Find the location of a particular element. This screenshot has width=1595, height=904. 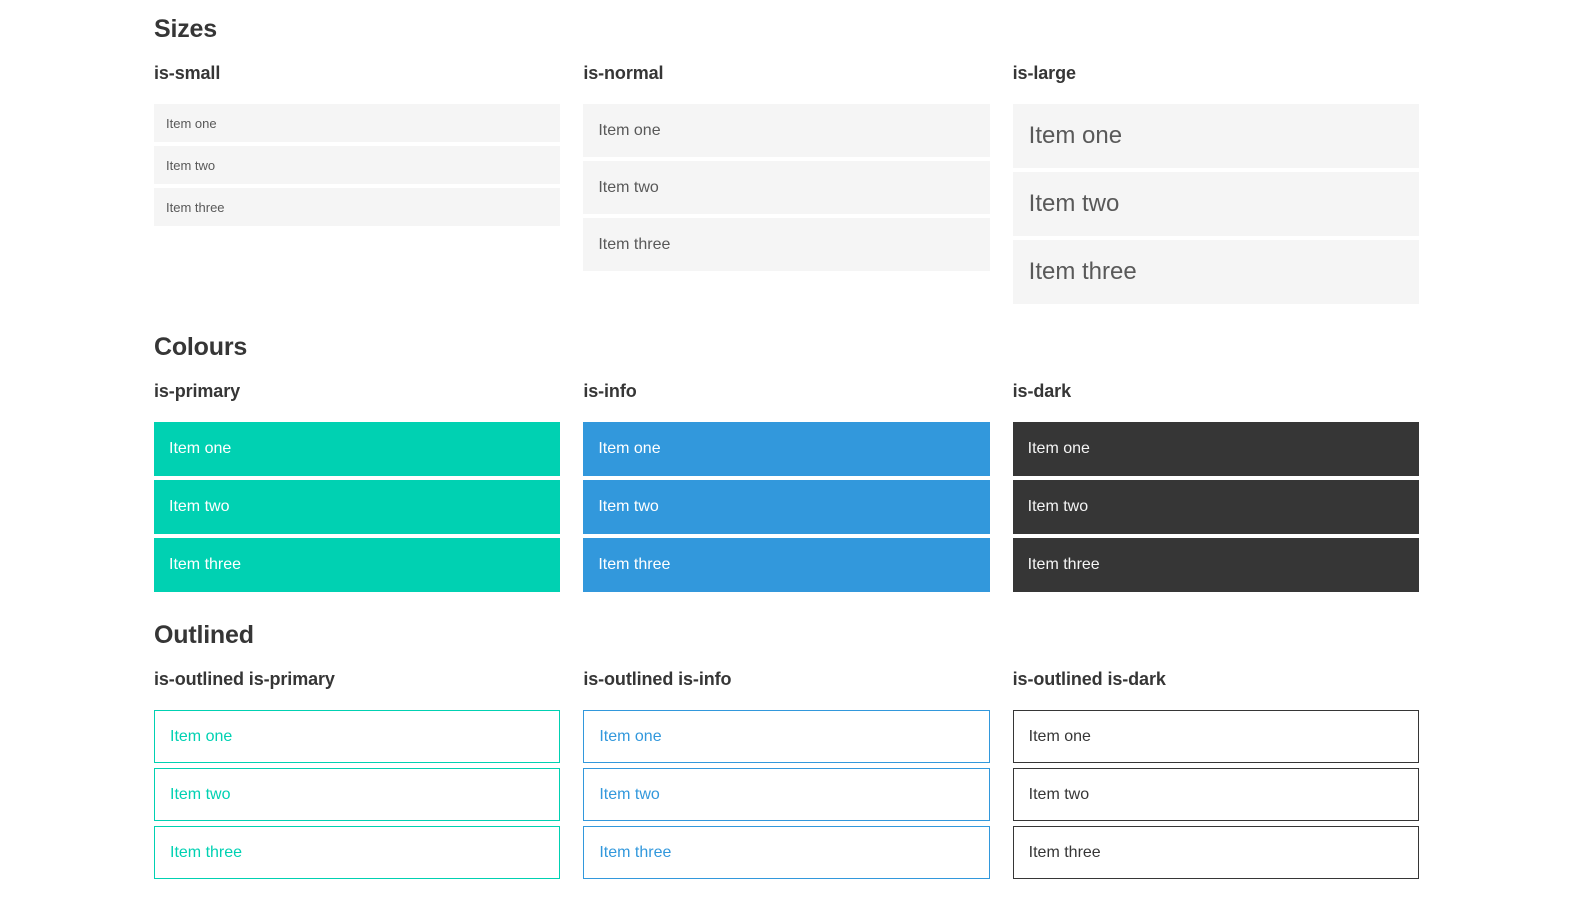

list-is-primary: Item one Item two Item three is located at coordinates (357, 507).